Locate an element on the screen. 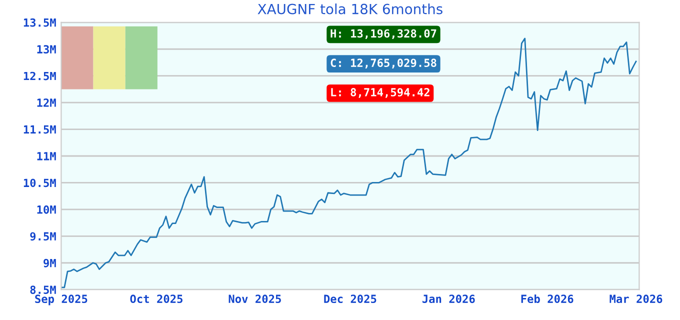  x-tick-label: Mar 2026 is located at coordinates (636, 299).